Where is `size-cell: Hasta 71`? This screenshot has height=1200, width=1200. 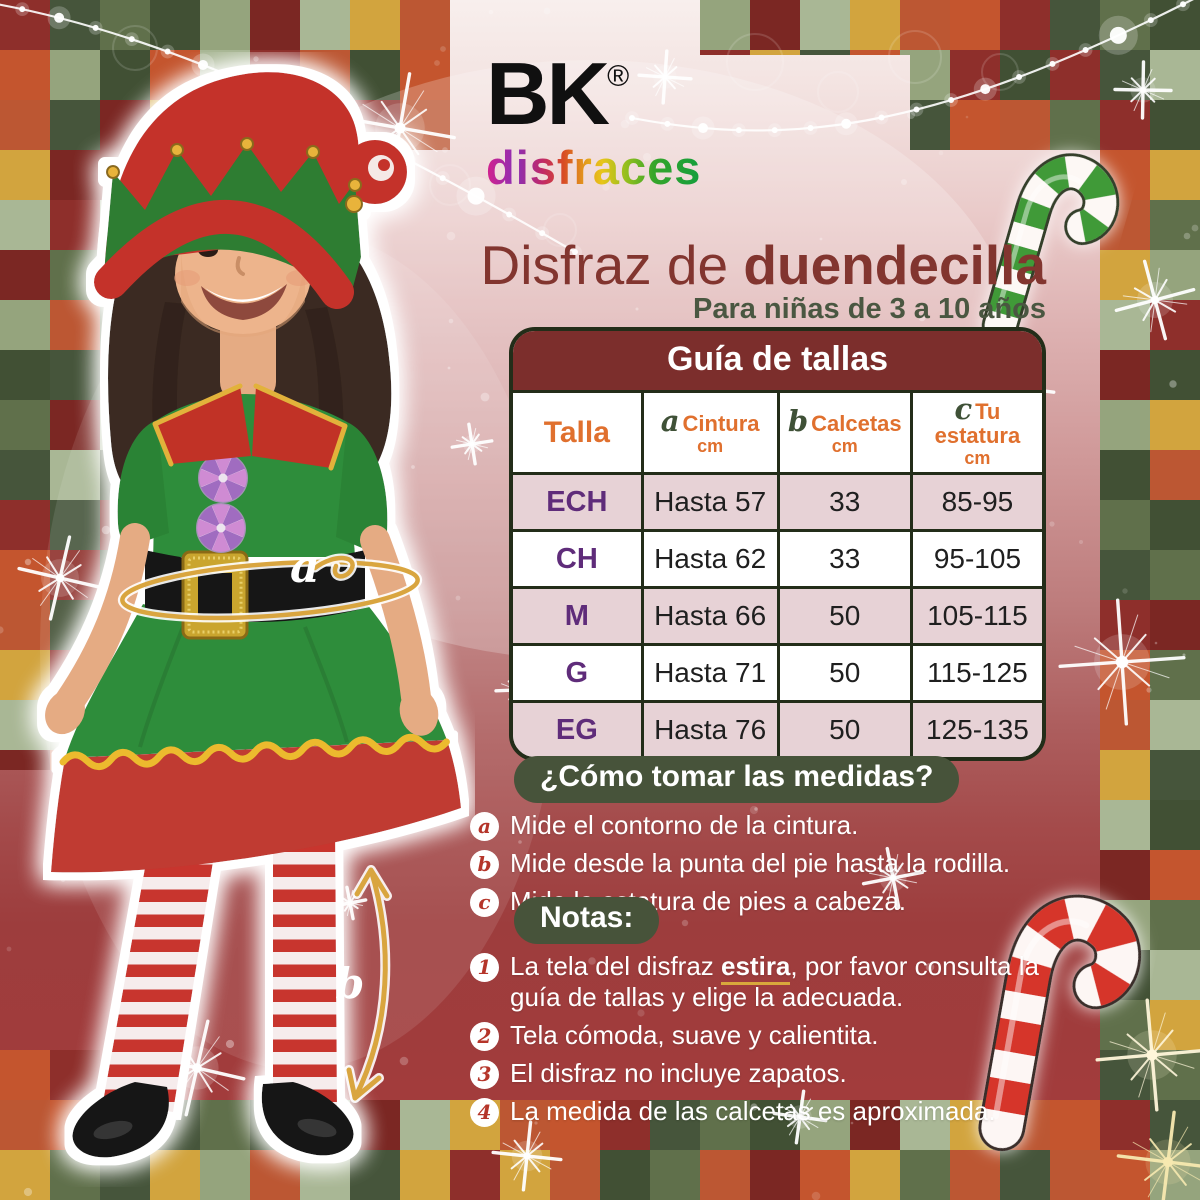 size-cell: Hasta 71 is located at coordinates (711, 671).